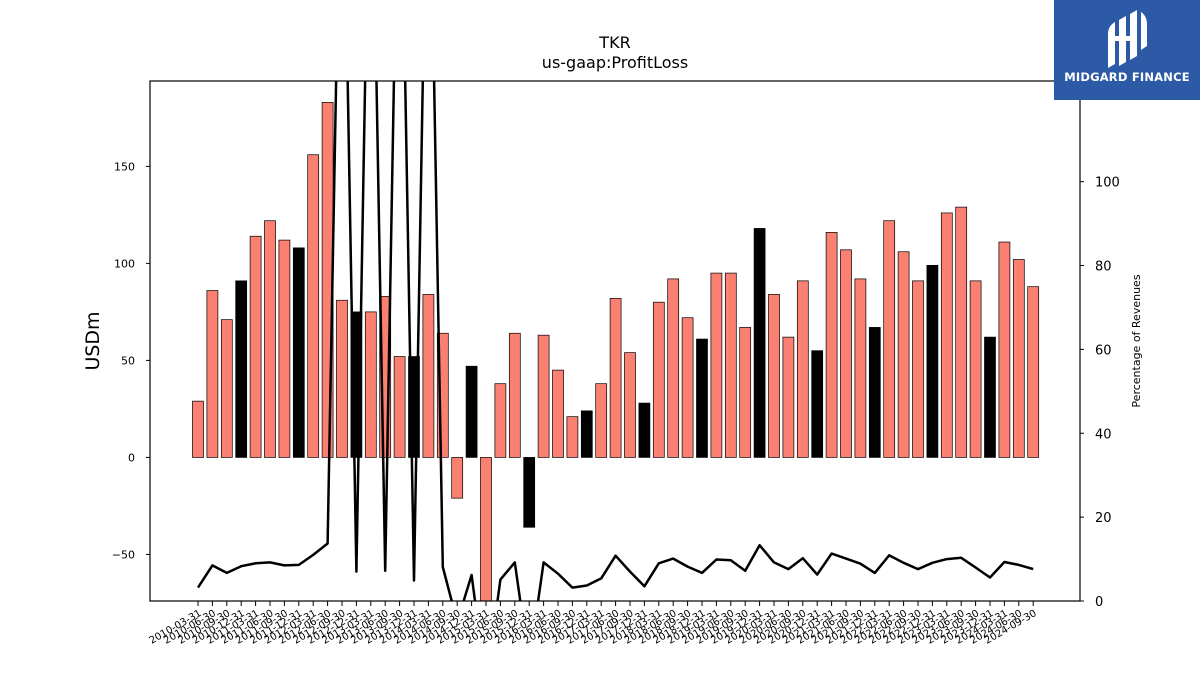 This screenshot has height=675, width=1200. I want to click on y-axis-label: USDm, so click(93, 340).